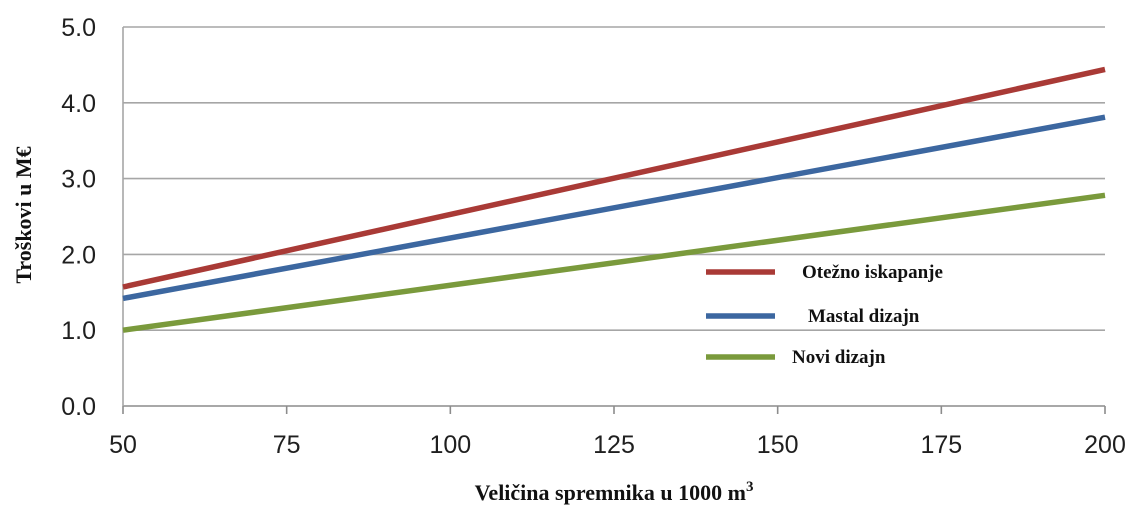 This screenshot has height=510, width=1134. I want to click on y-tick-label: 2.0, so click(78, 255).